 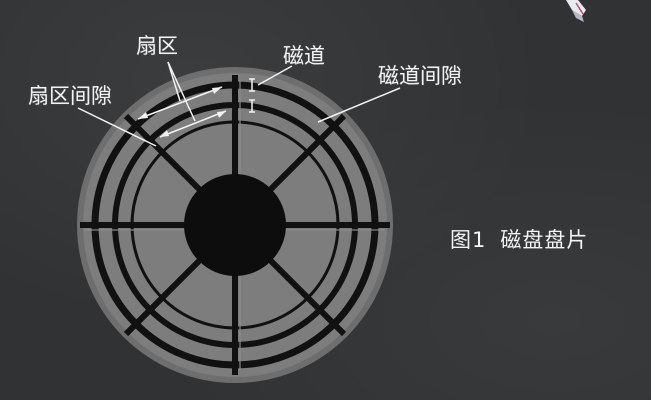 I want to click on sector-arrow-outer, so click(x=180, y=103).